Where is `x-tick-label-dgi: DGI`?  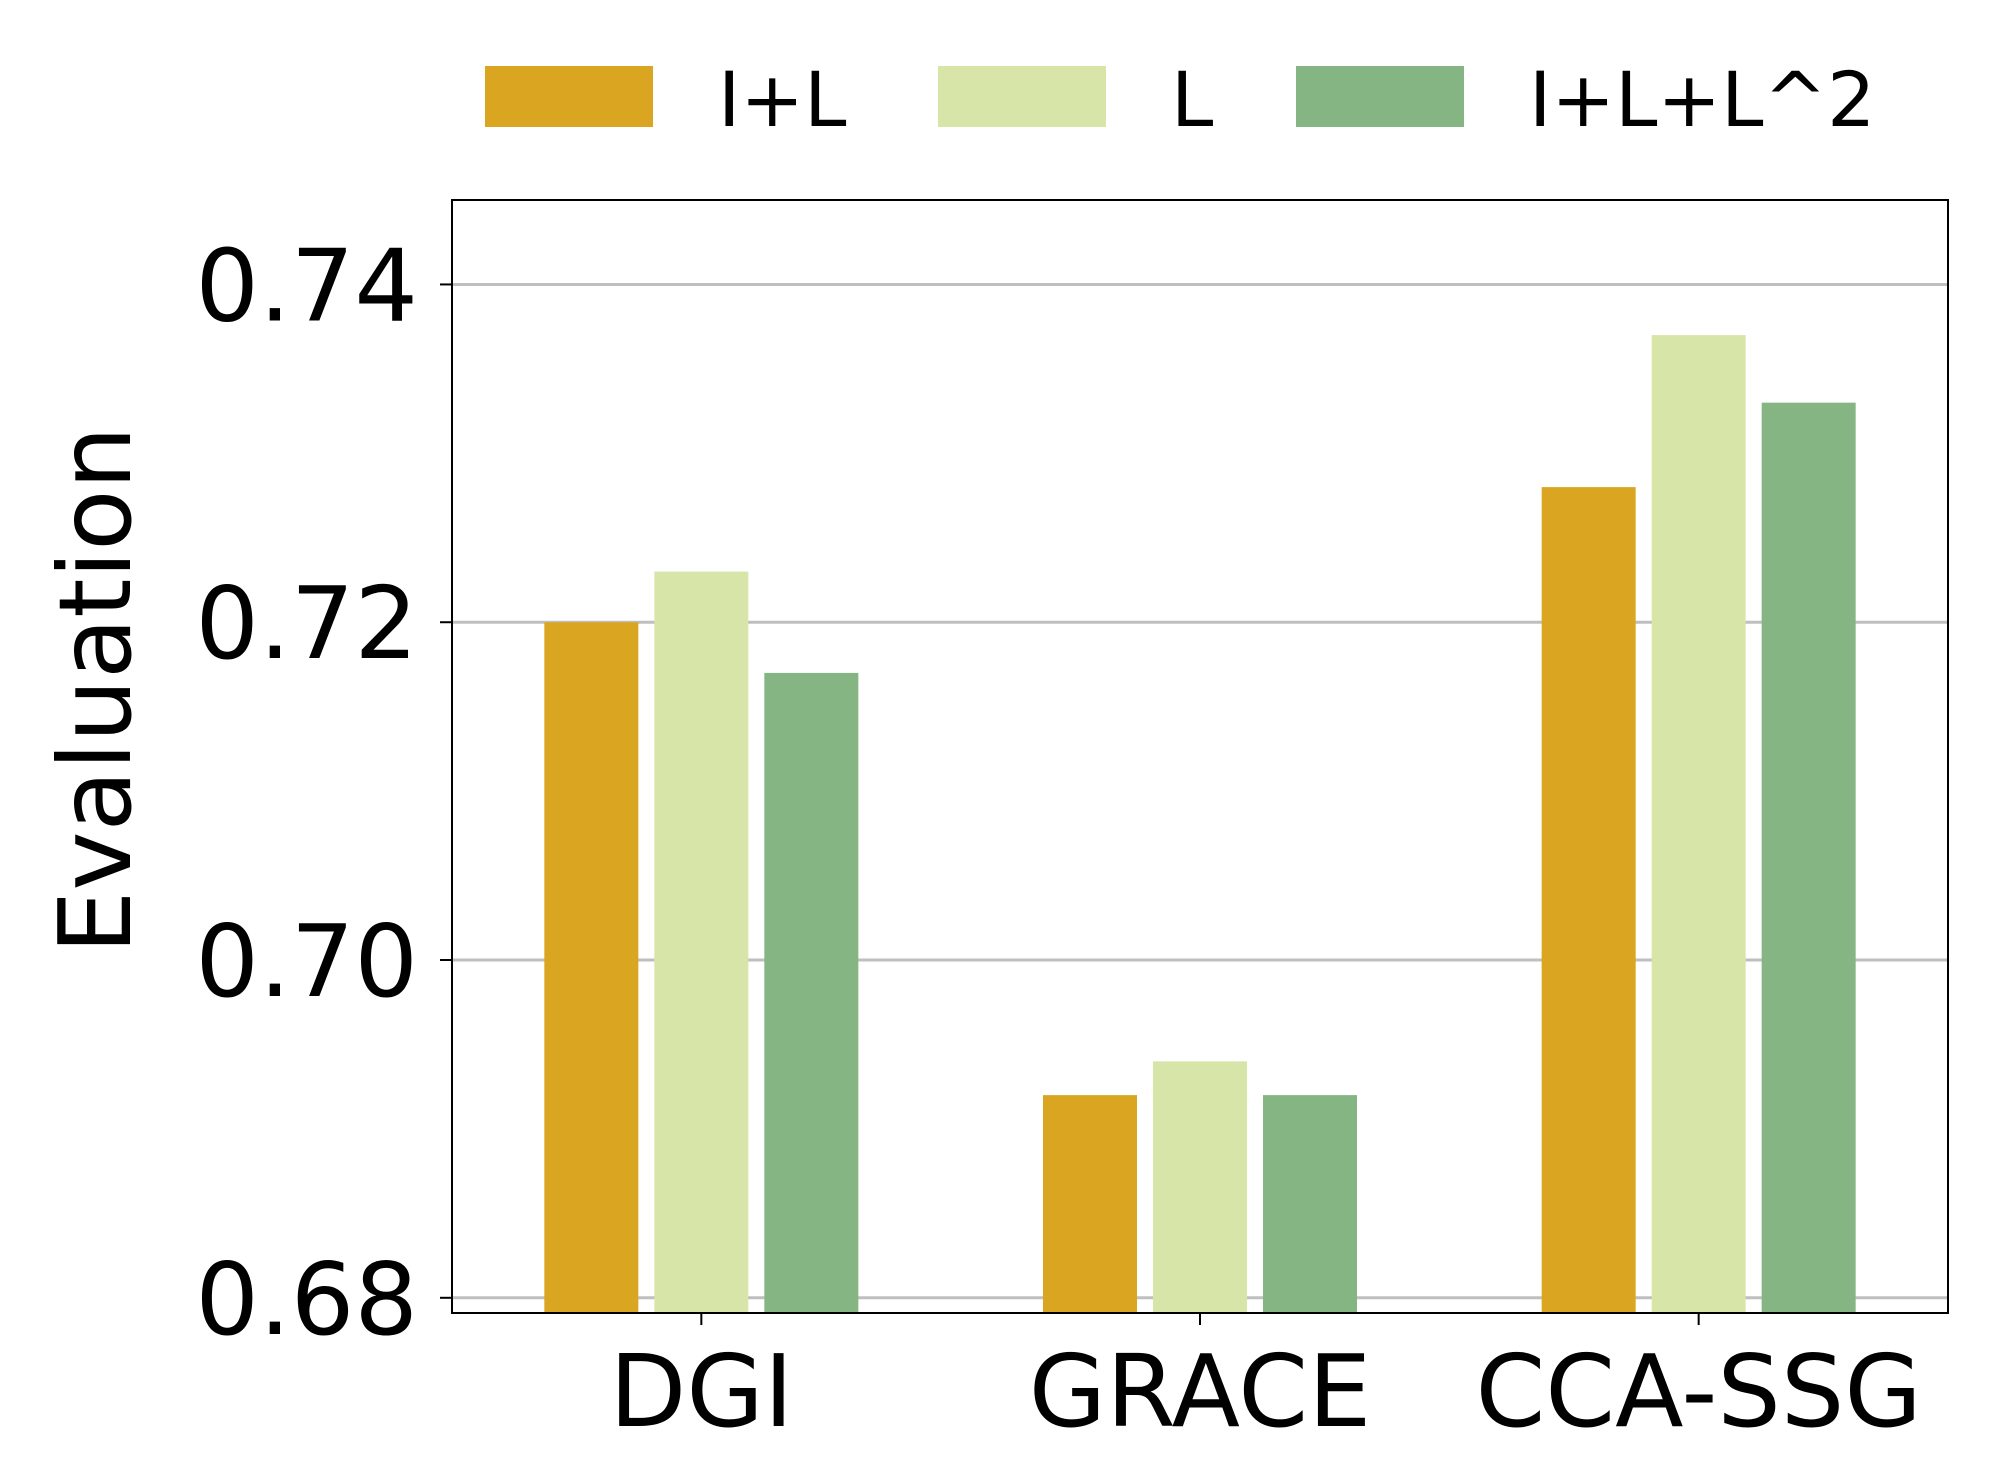
x-tick-label-dgi: DGI is located at coordinates (701, 1391).